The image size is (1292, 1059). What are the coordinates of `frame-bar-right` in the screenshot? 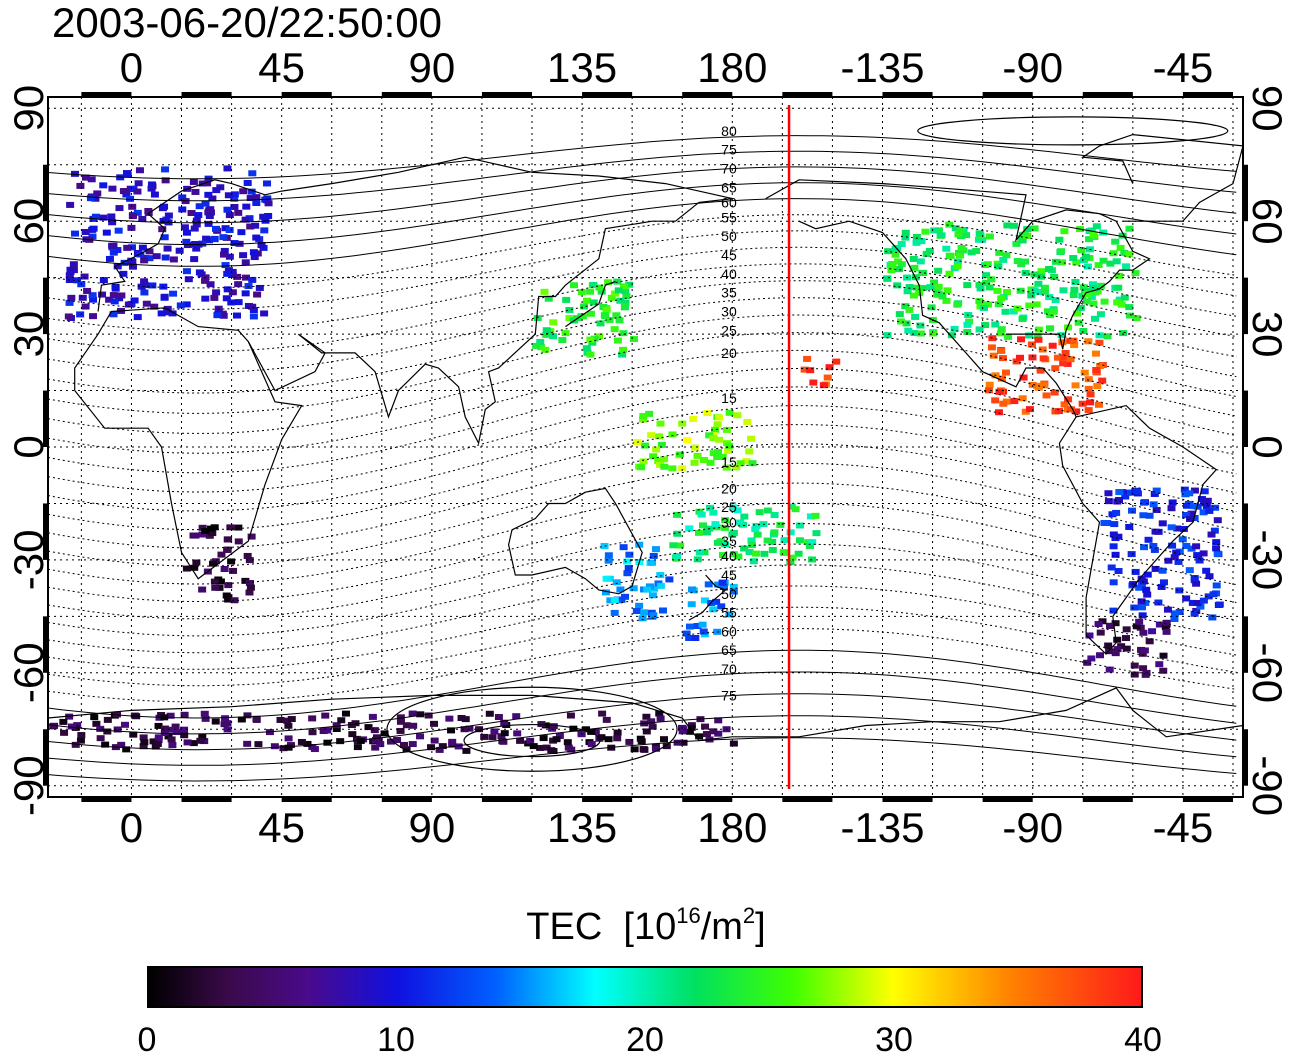 It's located at (1245, 418).